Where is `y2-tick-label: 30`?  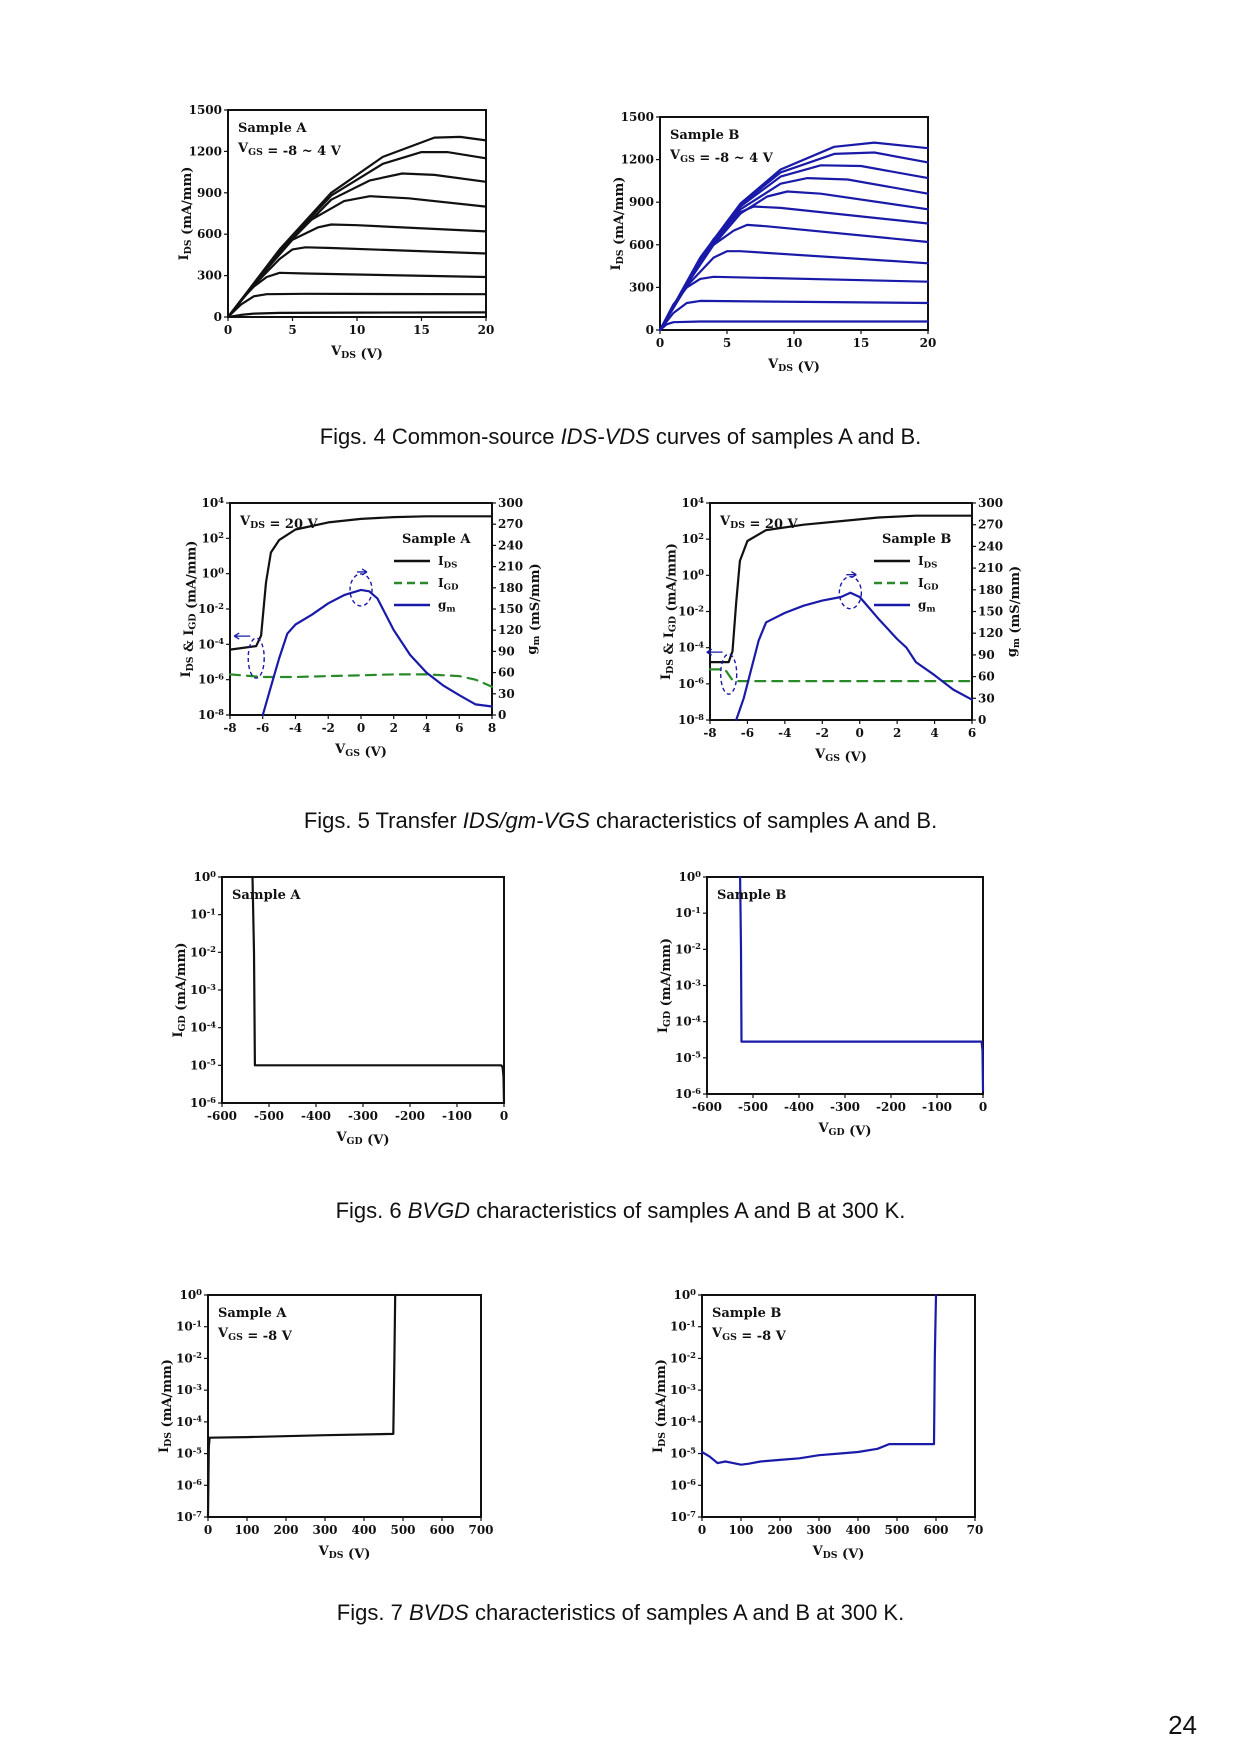 y2-tick-label: 30 is located at coordinates (506, 694).